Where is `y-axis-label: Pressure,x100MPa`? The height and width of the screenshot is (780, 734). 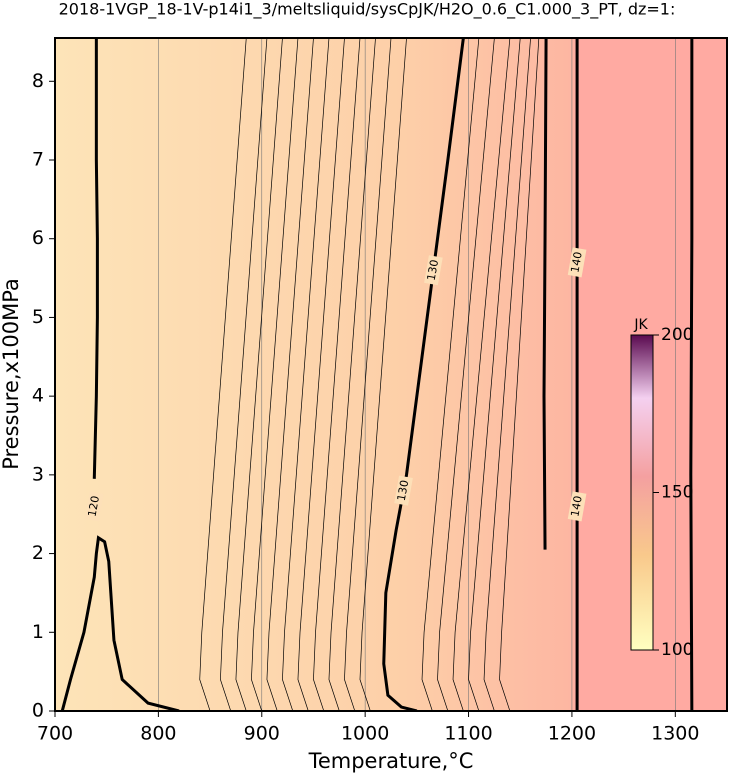
y-axis-label: Pressure,x100MPa is located at coordinates (11, 374).